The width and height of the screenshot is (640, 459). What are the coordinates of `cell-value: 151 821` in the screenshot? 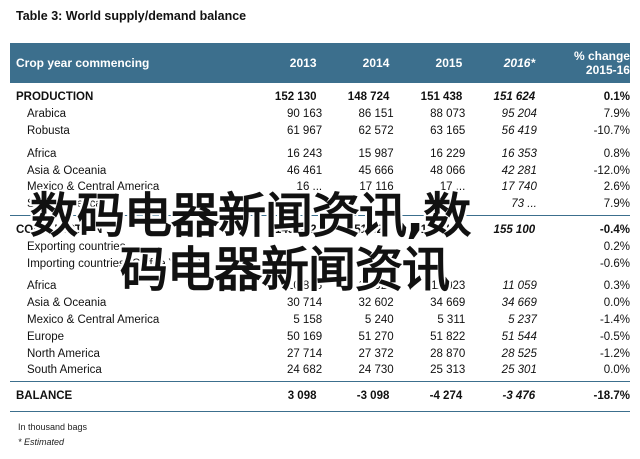 It's located at (368, 229).